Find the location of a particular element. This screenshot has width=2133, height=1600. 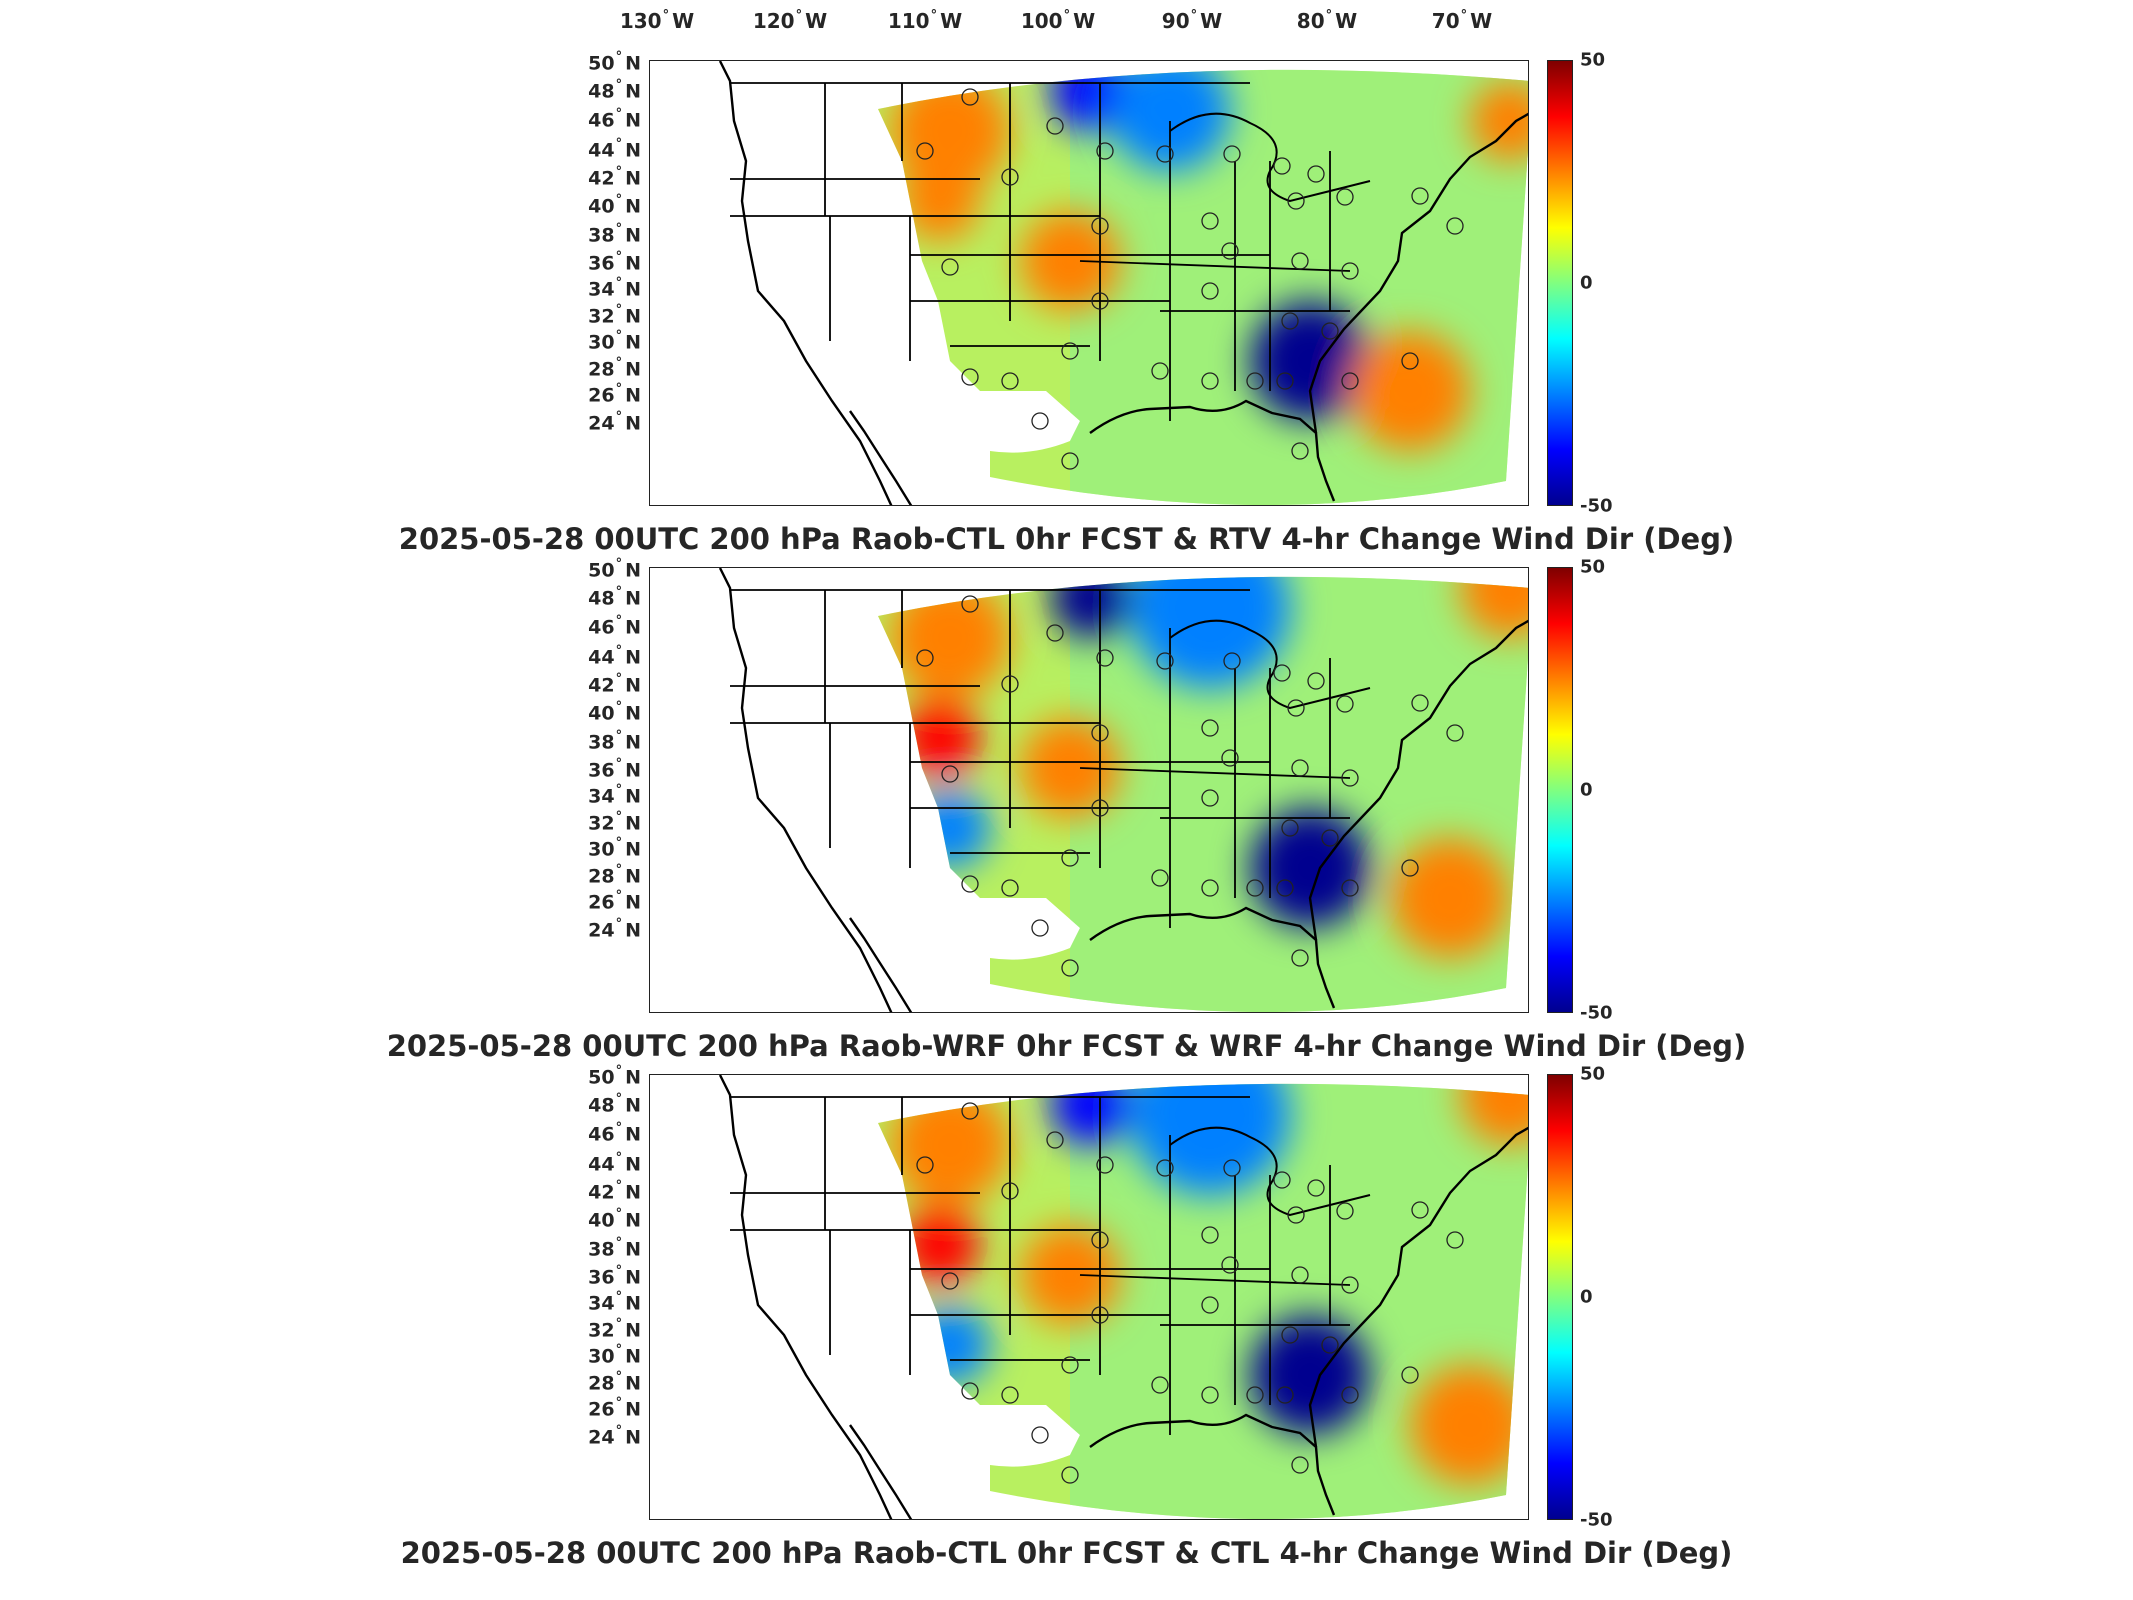

lon-label-100w: 100° W is located at coordinates (1058, 20).